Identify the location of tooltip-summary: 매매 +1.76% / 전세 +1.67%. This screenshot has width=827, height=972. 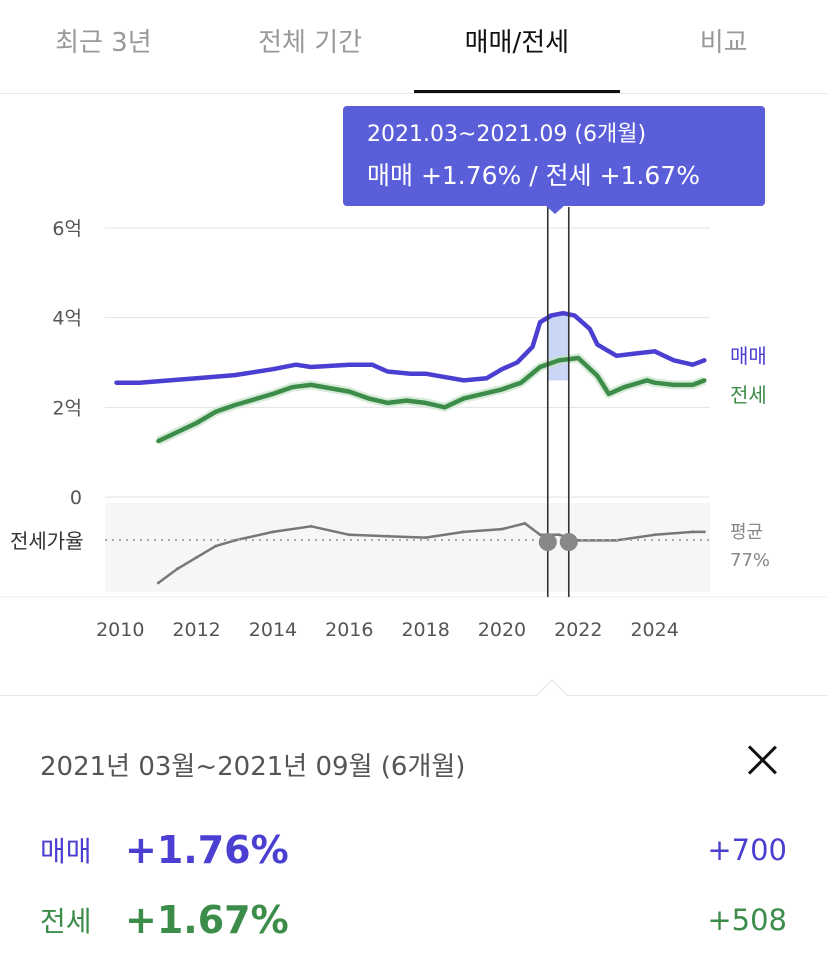
(533, 175).